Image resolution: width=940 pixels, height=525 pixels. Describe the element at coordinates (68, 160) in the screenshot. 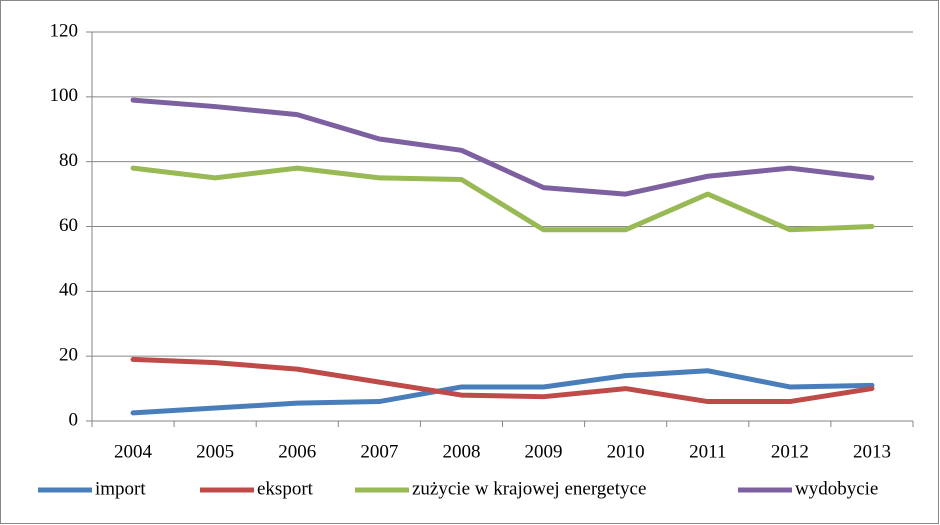

I see `y-tick-label: 80` at that location.